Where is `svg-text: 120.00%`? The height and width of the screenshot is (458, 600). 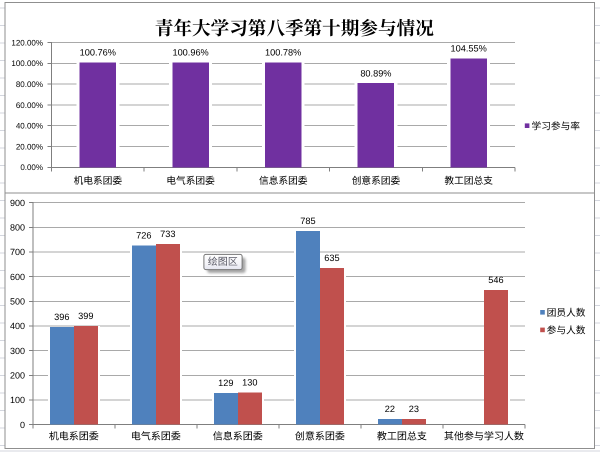 svg-text: 120.00% is located at coordinates (27, 42).